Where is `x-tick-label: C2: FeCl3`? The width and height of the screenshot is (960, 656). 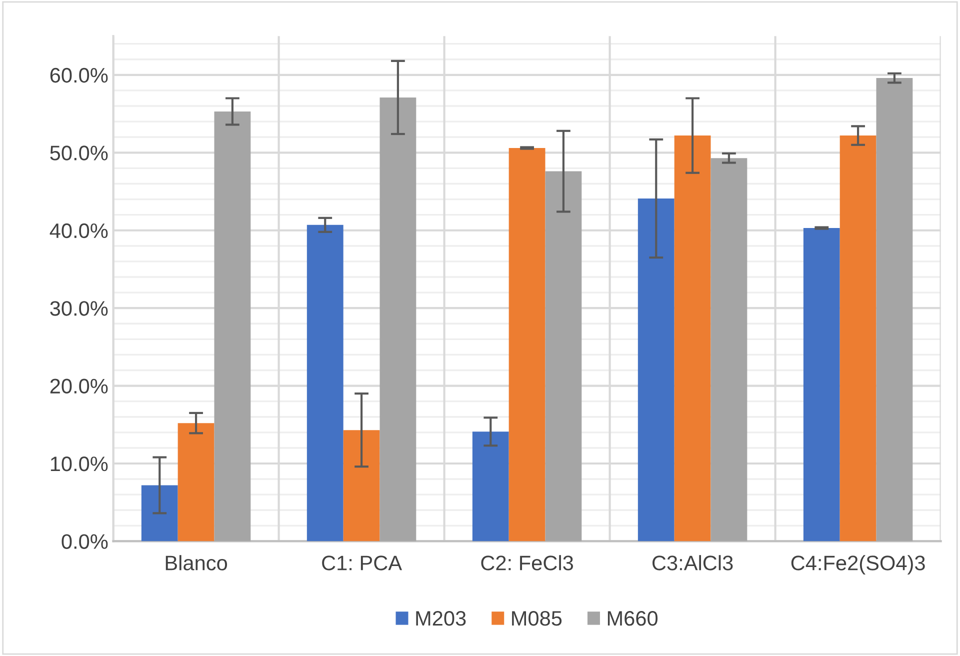 x-tick-label: C2: FeCl3 is located at coordinates (527, 562).